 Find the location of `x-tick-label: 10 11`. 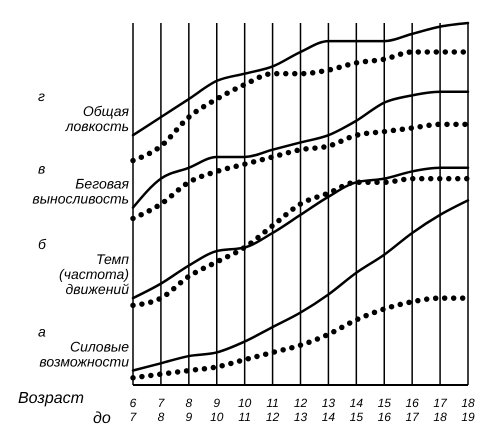

x-tick-label: 10 11 is located at coordinates (245, 410).